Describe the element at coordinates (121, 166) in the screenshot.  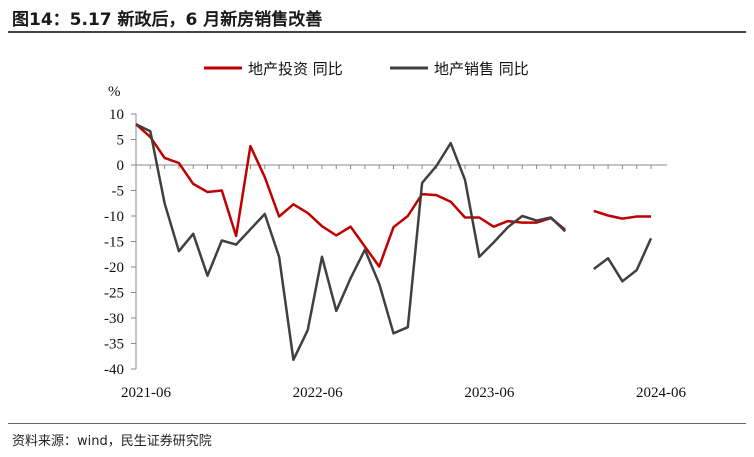
I see `y-tick-label: 0` at that location.